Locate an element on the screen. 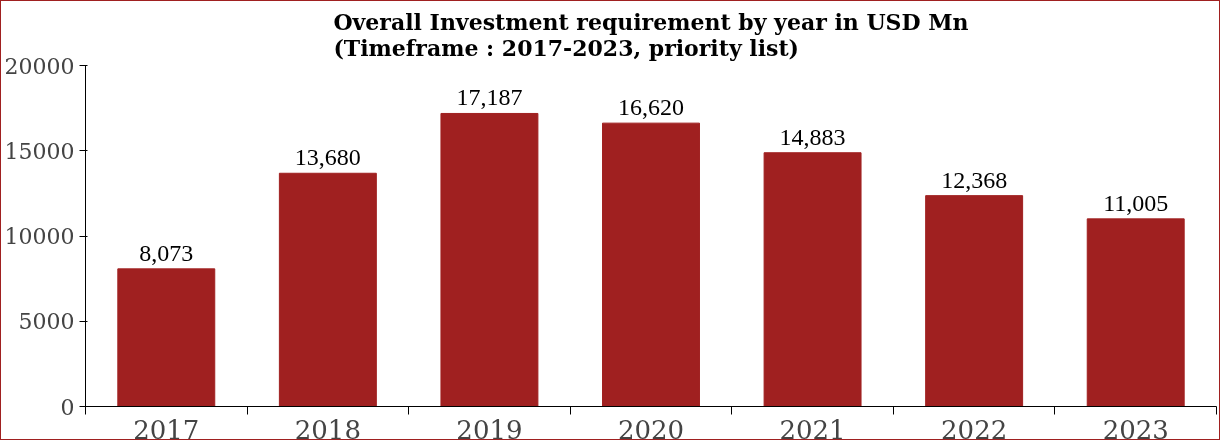  x-tick-label: 2019 is located at coordinates (489, 429).